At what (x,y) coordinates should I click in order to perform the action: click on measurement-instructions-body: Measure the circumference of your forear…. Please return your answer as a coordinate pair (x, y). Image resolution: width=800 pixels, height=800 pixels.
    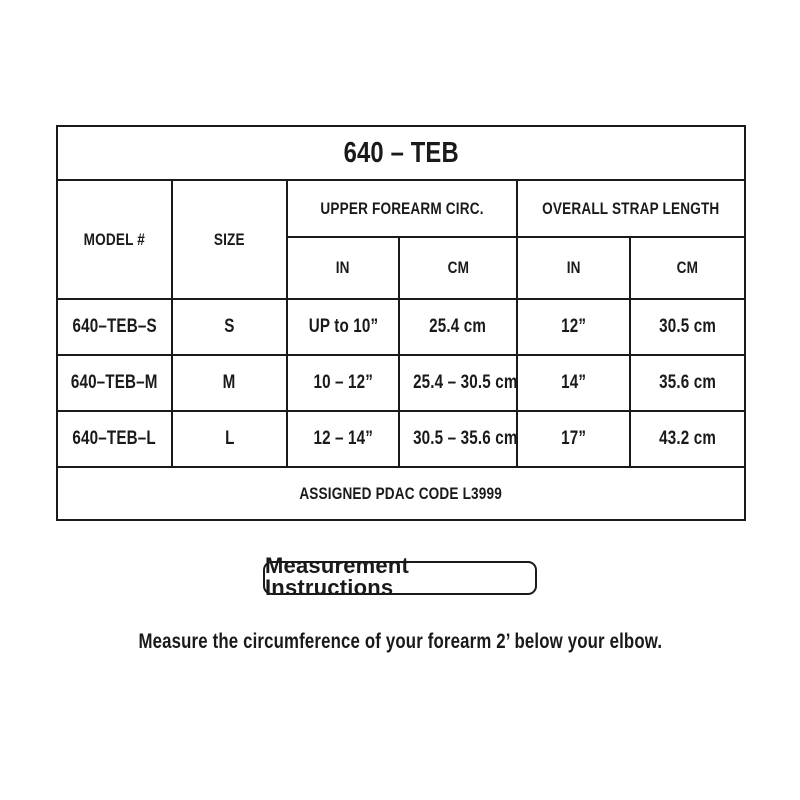
    Looking at the image, I should click on (400, 642).